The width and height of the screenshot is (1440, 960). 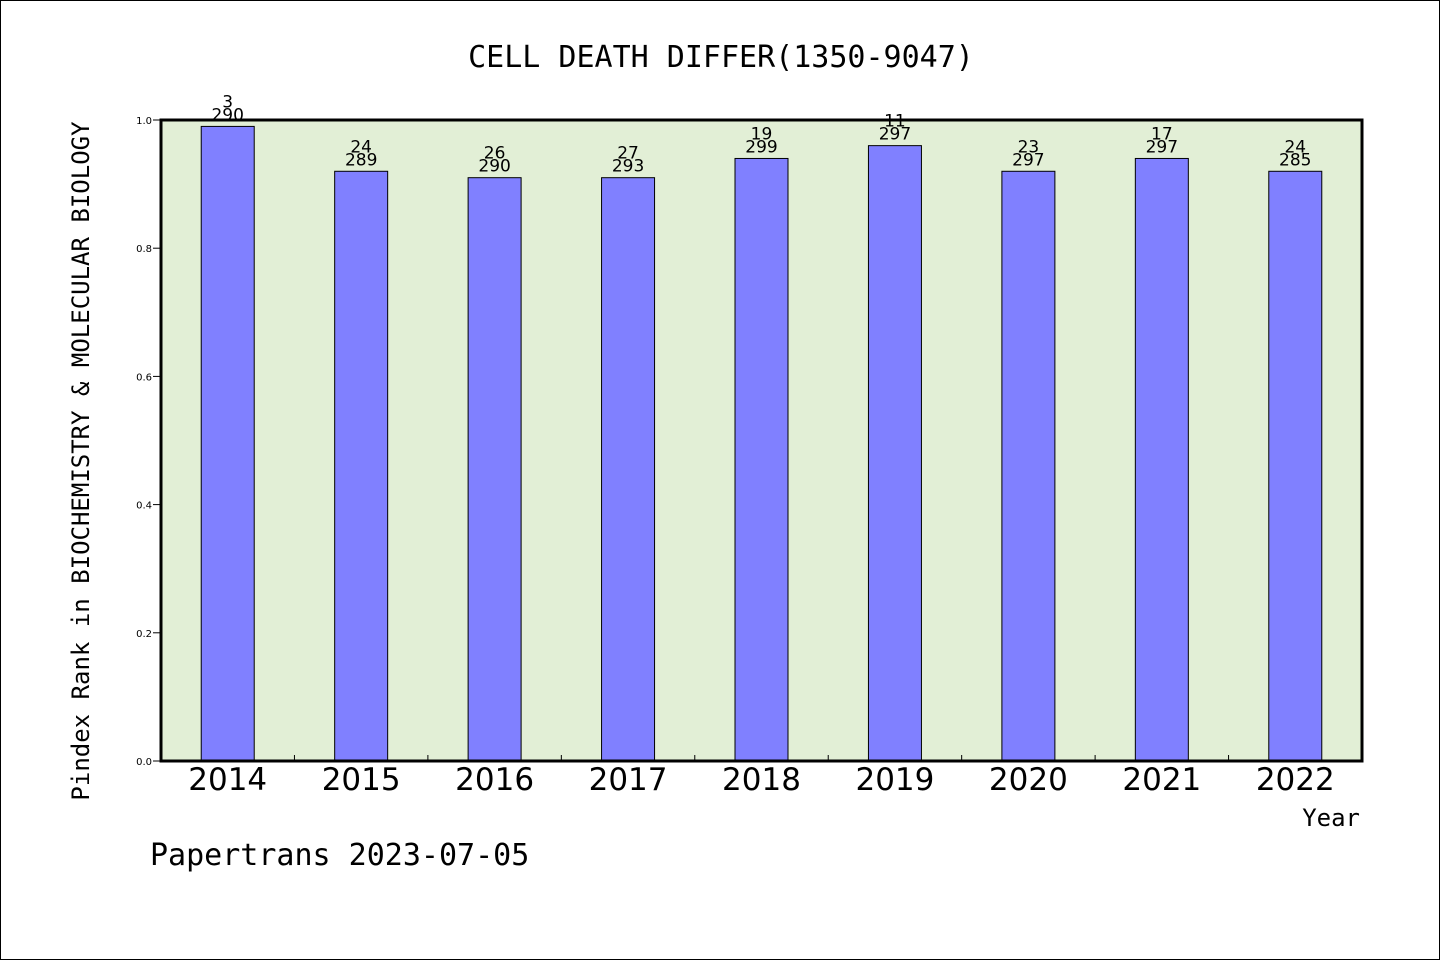 What do you see at coordinates (1029, 147) in the screenshot?
I see `data-label-rank: 23` at bounding box center [1029, 147].